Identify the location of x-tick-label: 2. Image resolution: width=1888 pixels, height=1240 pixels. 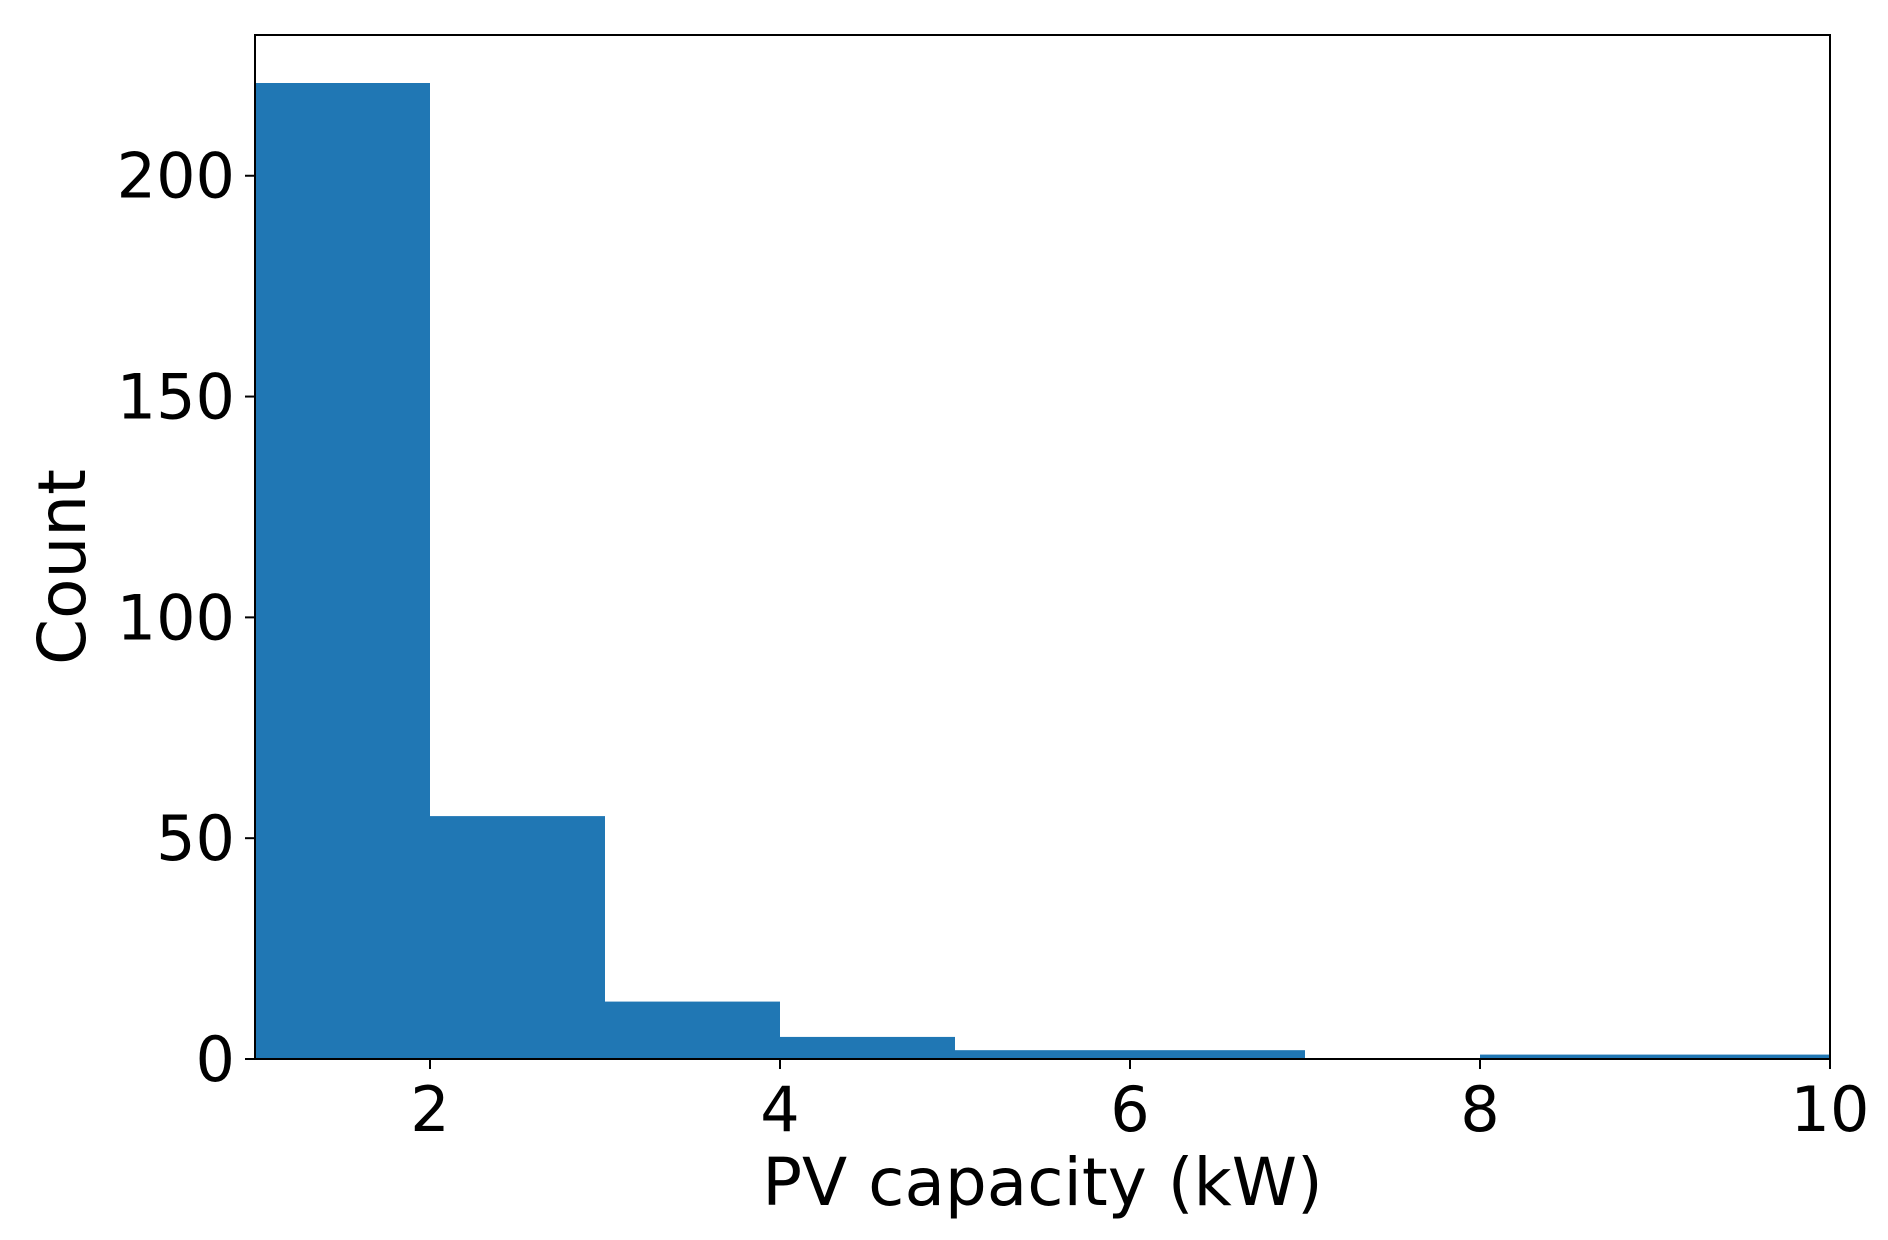
(429, 1109).